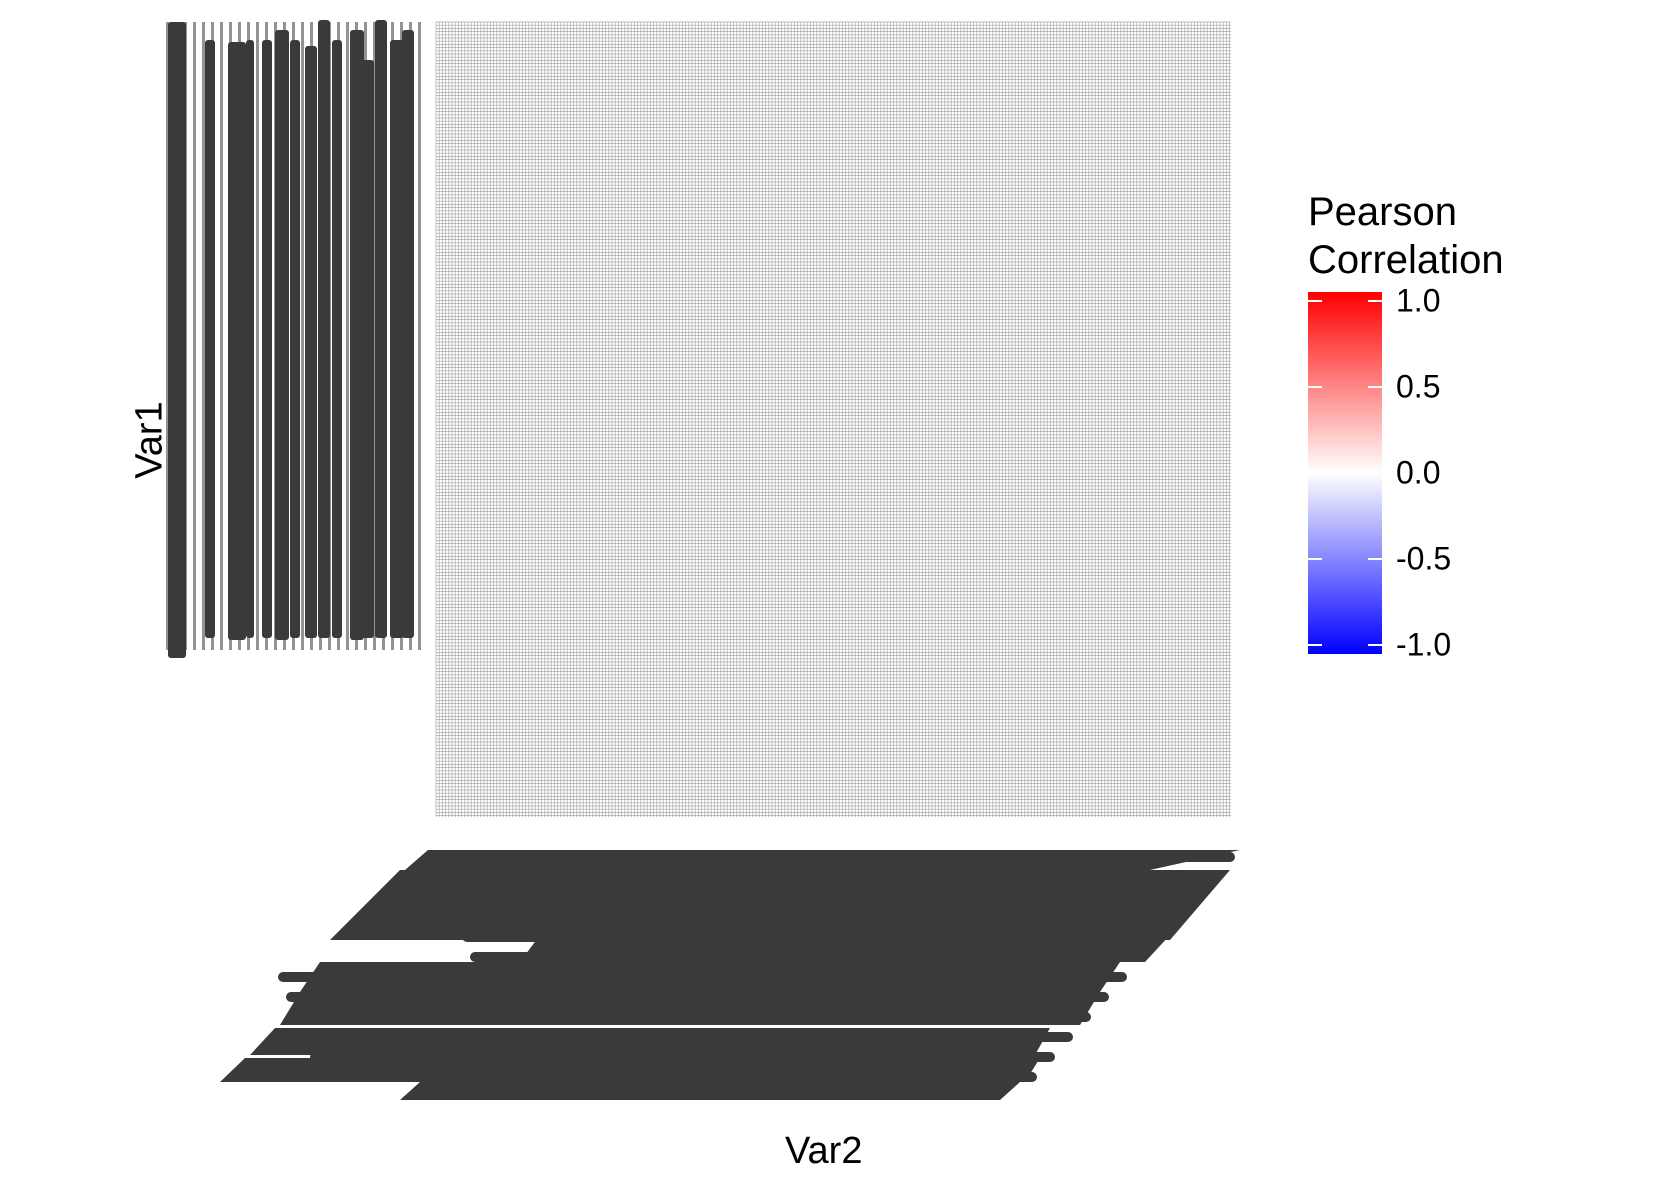 Image resolution: width=1653 pixels, height=1181 pixels. I want to click on legend-title-line-1: Pearson, so click(1382, 212).